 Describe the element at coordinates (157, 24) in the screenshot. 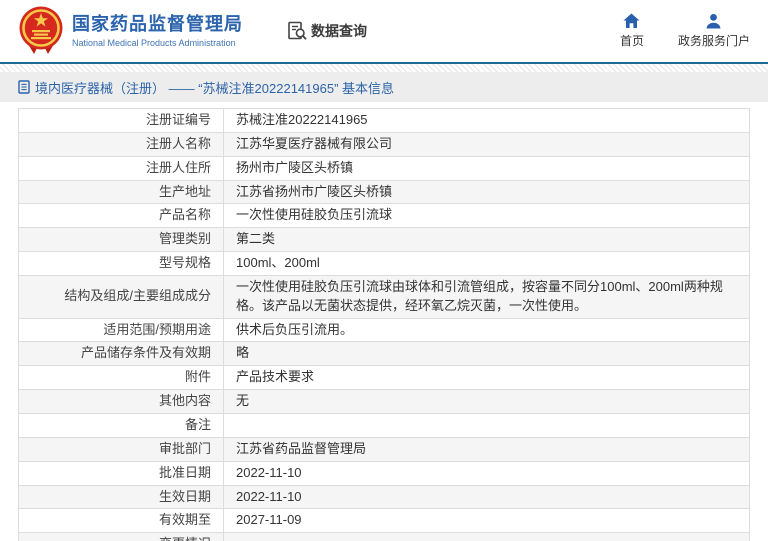

I see `org-name-cn: 国家药品监督管理局` at that location.